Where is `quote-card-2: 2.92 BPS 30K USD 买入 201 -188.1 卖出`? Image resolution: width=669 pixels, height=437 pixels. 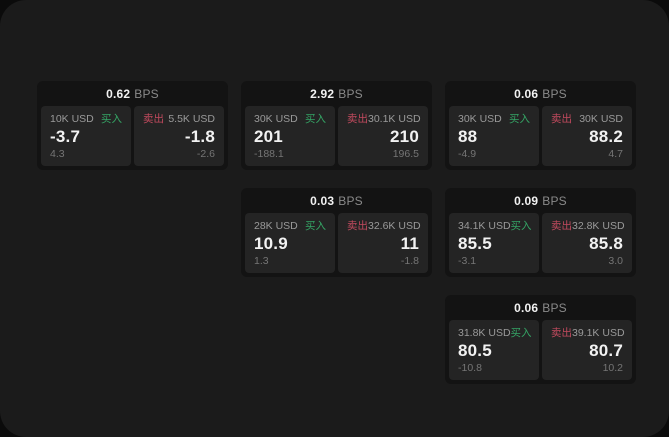 quote-card-2: 2.92 BPS 30K USD 买入 201 -188.1 卖出 is located at coordinates (336, 125).